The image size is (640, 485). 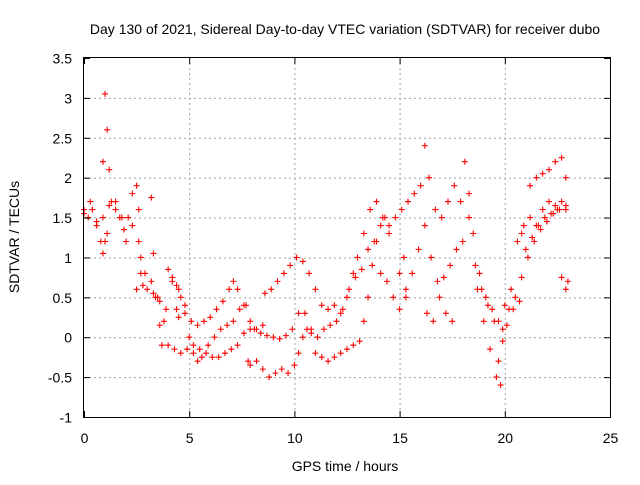 What do you see at coordinates (190, 438) in the screenshot?
I see `x-tick-label: 5` at bounding box center [190, 438].